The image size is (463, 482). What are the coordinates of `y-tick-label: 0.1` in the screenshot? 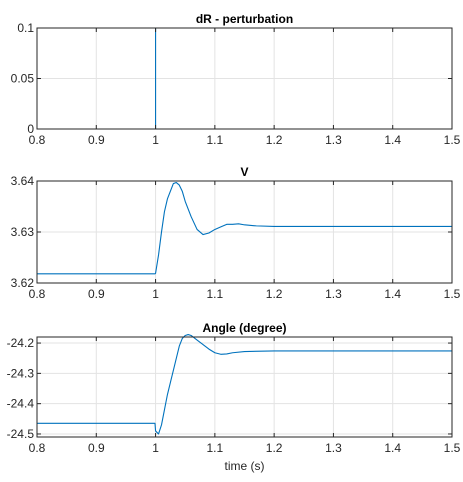 It's located at (25, 28).